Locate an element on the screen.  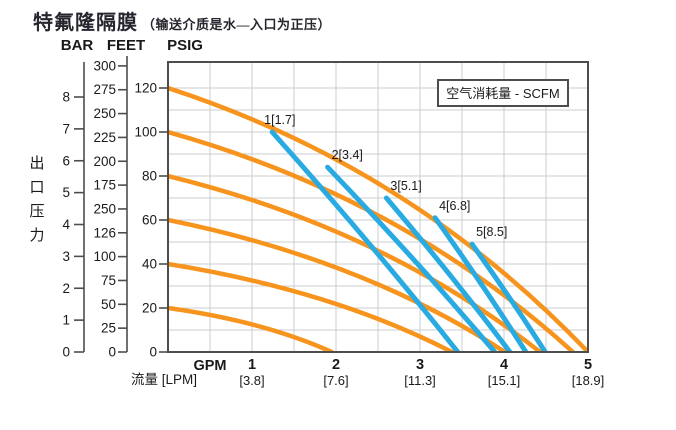
bar-tick-label: 1 is located at coordinates (66, 320).